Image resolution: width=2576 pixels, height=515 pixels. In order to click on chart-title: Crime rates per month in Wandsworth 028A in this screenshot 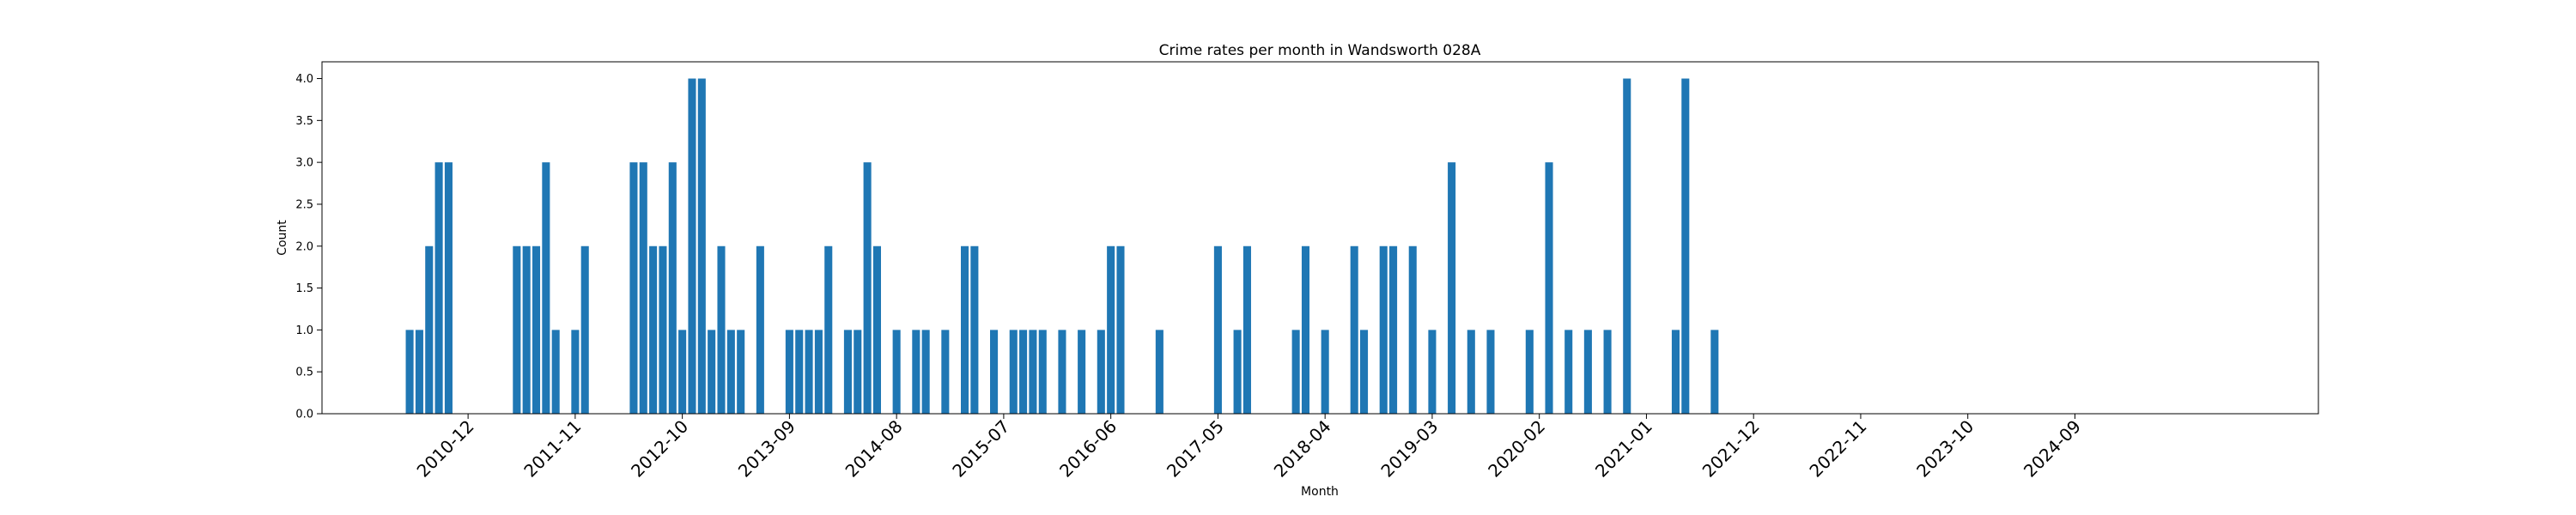, I will do `click(1320, 50)`.